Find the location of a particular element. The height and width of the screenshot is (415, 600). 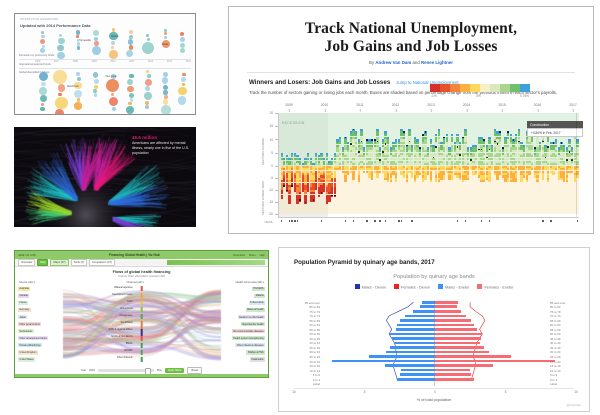

window-action: Help is located at coordinates (262, 255).